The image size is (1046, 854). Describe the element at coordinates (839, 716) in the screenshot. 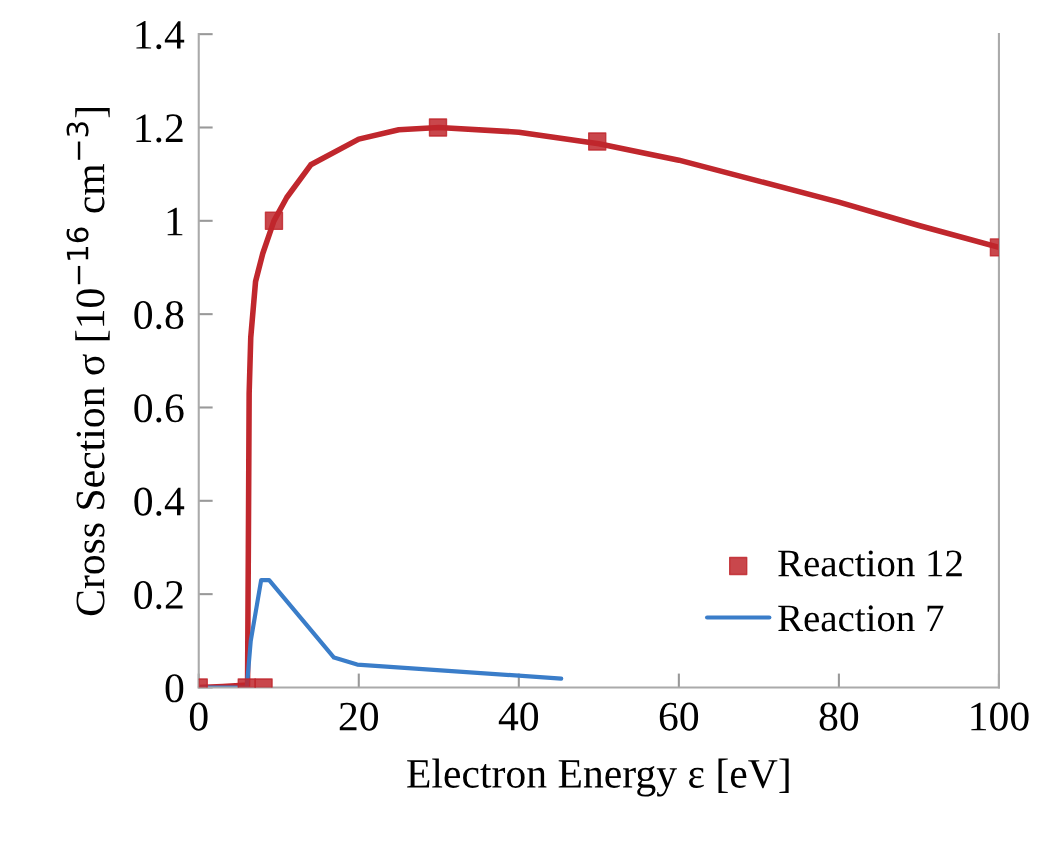

I see `x-tick-label: 80` at that location.